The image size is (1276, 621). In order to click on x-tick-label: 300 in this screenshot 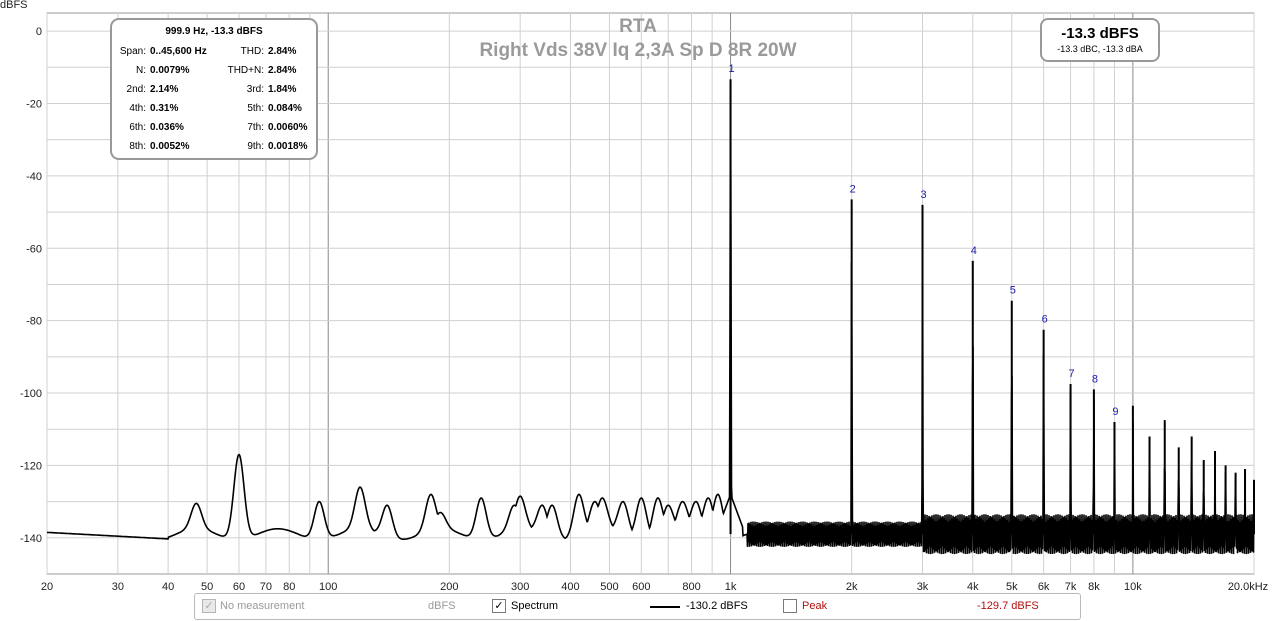, I will do `click(520, 587)`.